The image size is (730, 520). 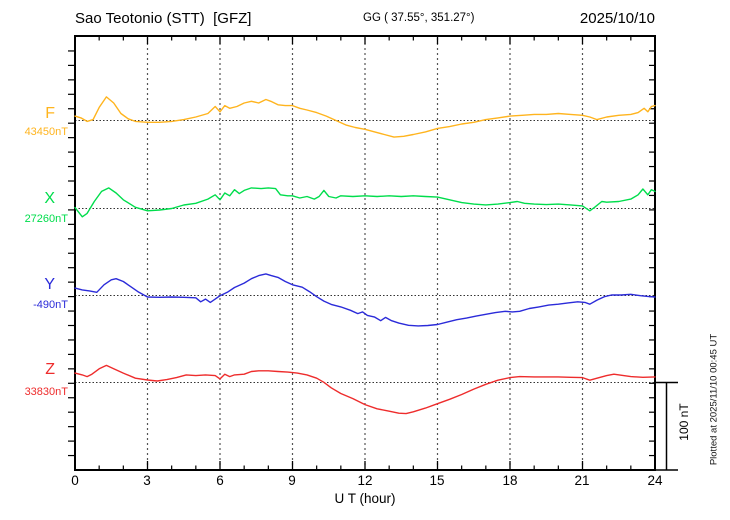 What do you see at coordinates (655, 480) in the screenshot?
I see `x-tick-24: 24` at bounding box center [655, 480].